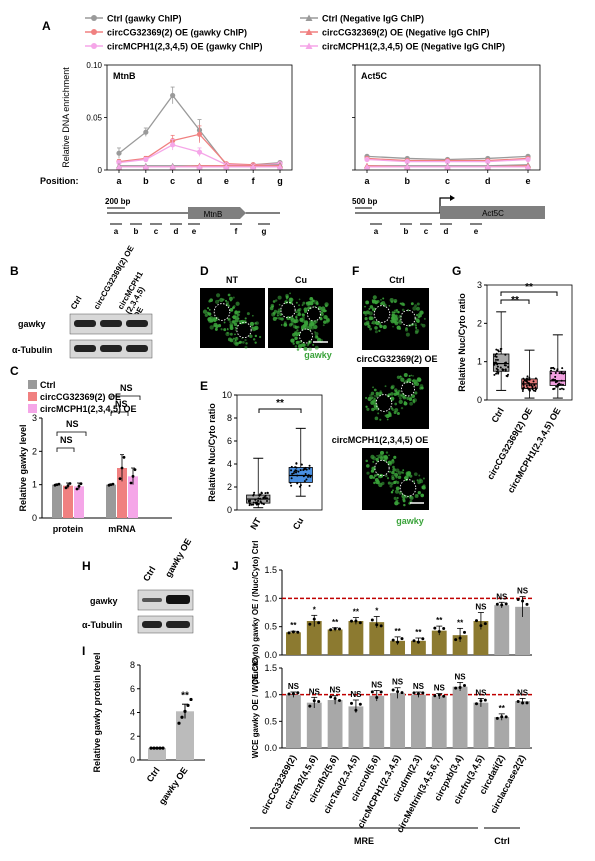 Image resolution: width=595 pixels, height=861 pixels. I want to click on primer-label: a, so click(116, 231).